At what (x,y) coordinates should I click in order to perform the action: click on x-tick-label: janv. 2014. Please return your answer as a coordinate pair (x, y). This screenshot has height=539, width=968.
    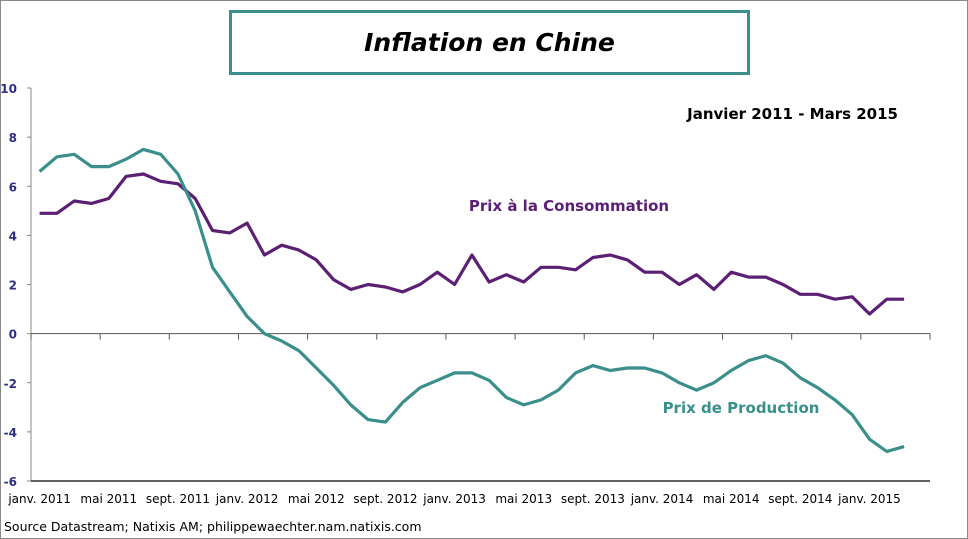
    Looking at the image, I should click on (662, 499).